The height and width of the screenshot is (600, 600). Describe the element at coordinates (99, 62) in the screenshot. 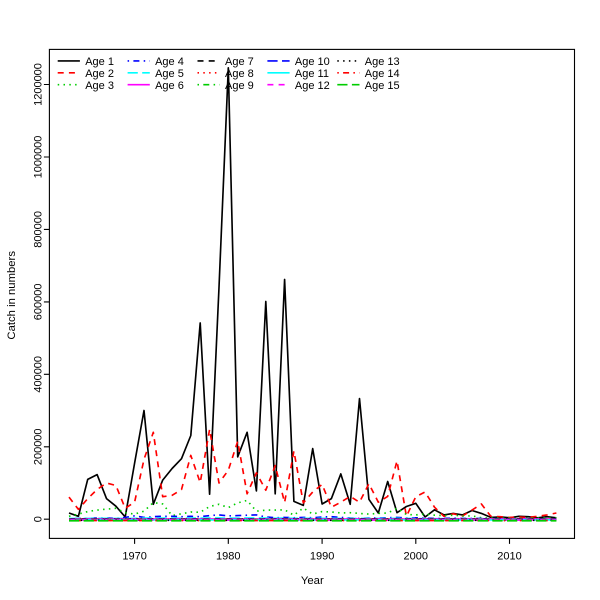

I see `svg-text: Age 1` at that location.